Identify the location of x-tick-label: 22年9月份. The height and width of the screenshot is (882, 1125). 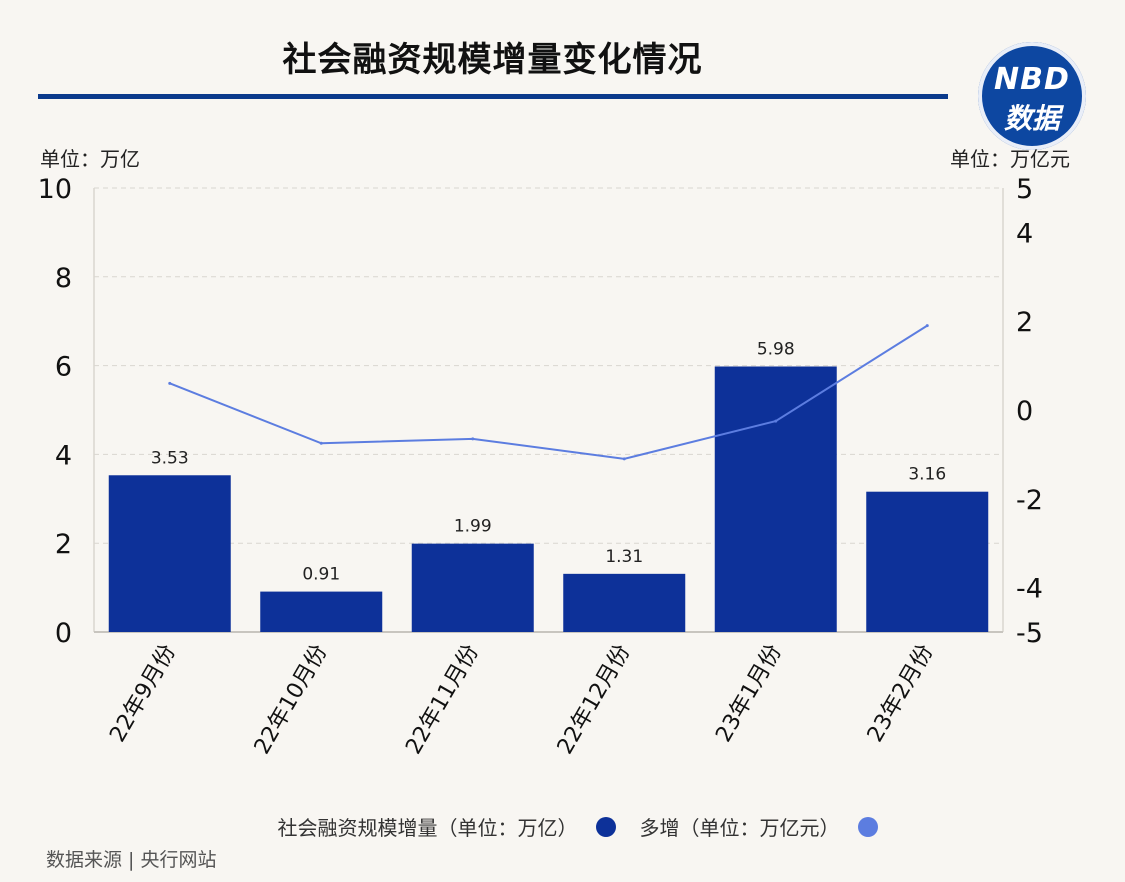
(143, 694).